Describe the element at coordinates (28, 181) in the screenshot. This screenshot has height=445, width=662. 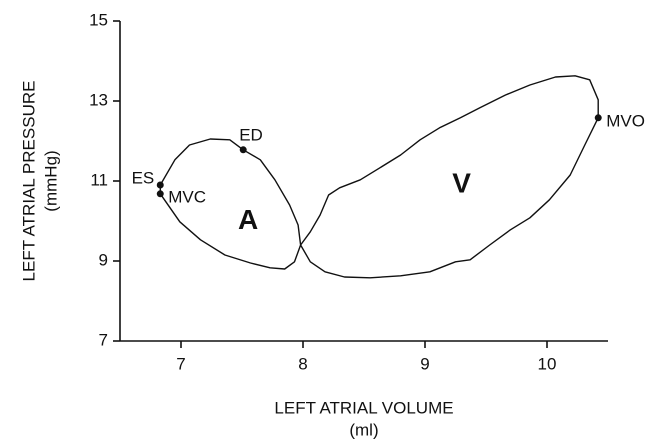
I see `y-axis-label: LEFT ATRIAL PRESSURE` at that location.